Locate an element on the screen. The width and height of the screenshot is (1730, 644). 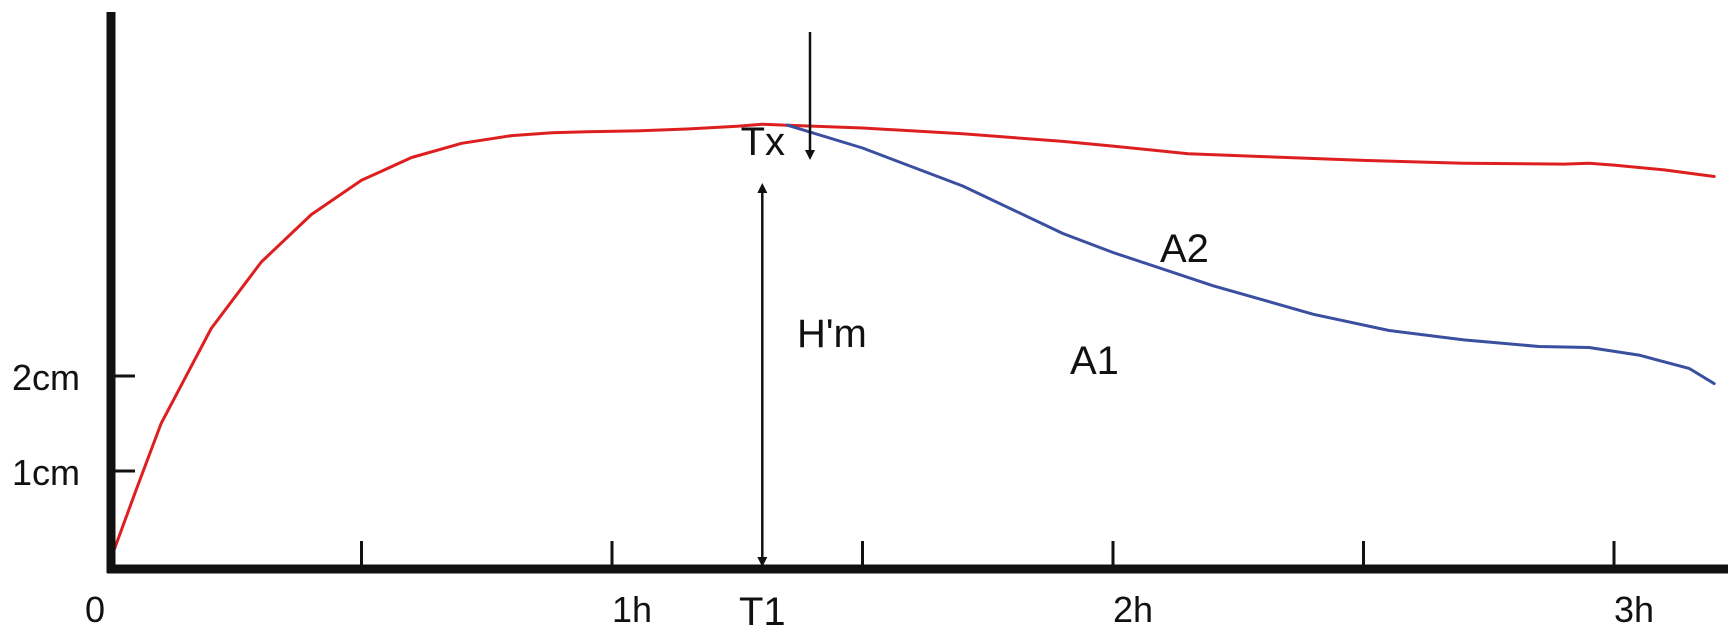
series-label-a2: A2 is located at coordinates (1184, 249).